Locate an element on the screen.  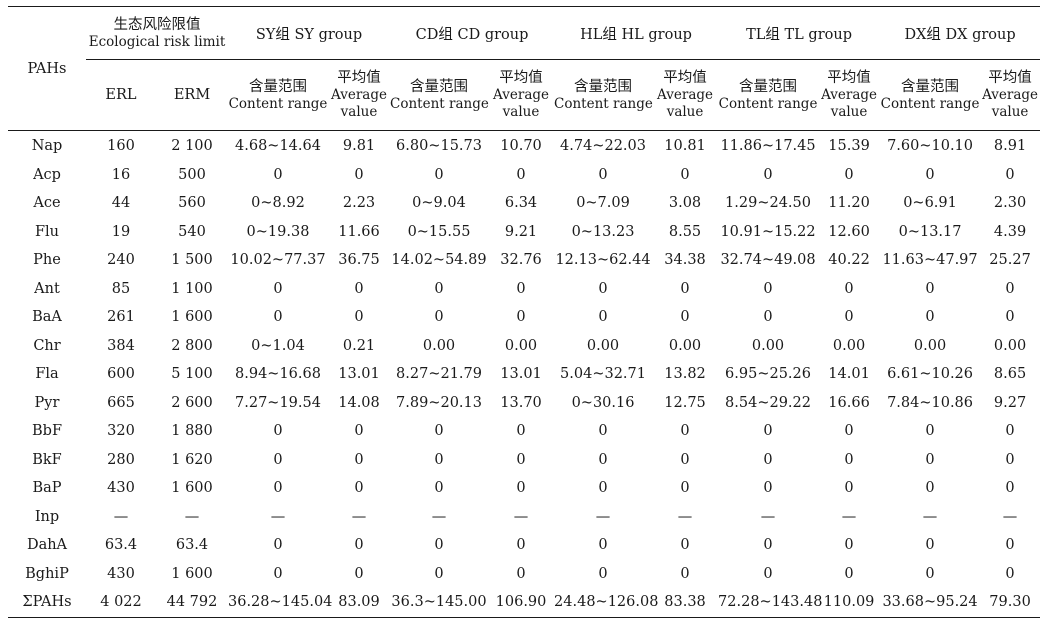
average-value-header-cn: 平均值 is located at coordinates (1010, 78).